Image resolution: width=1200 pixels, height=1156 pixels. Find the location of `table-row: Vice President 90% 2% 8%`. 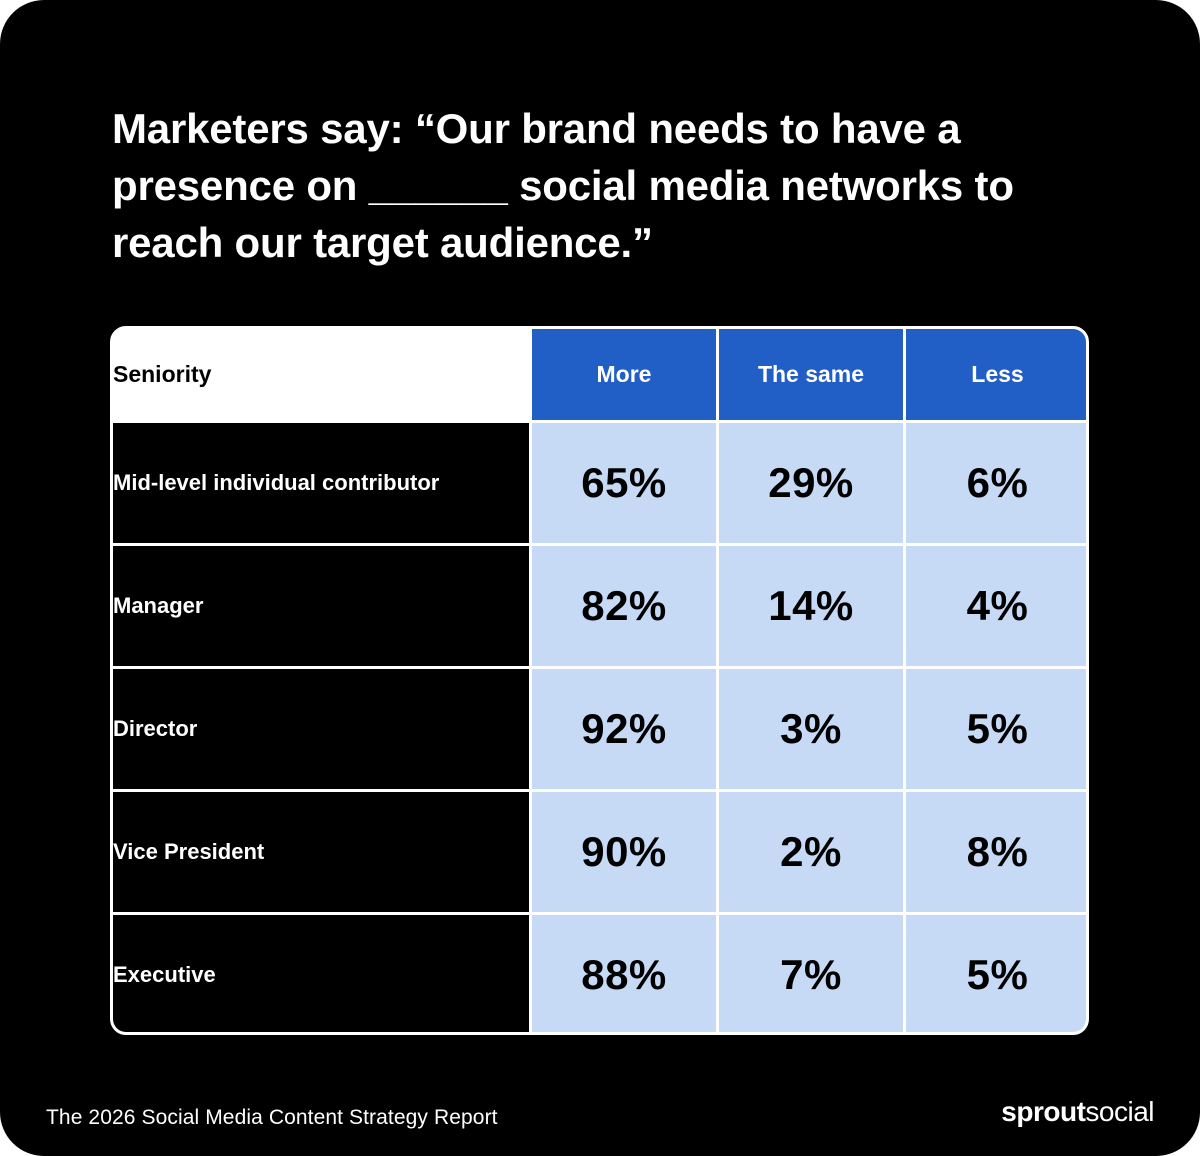

table-row: Vice President 90% 2% 8% is located at coordinates (599, 852).